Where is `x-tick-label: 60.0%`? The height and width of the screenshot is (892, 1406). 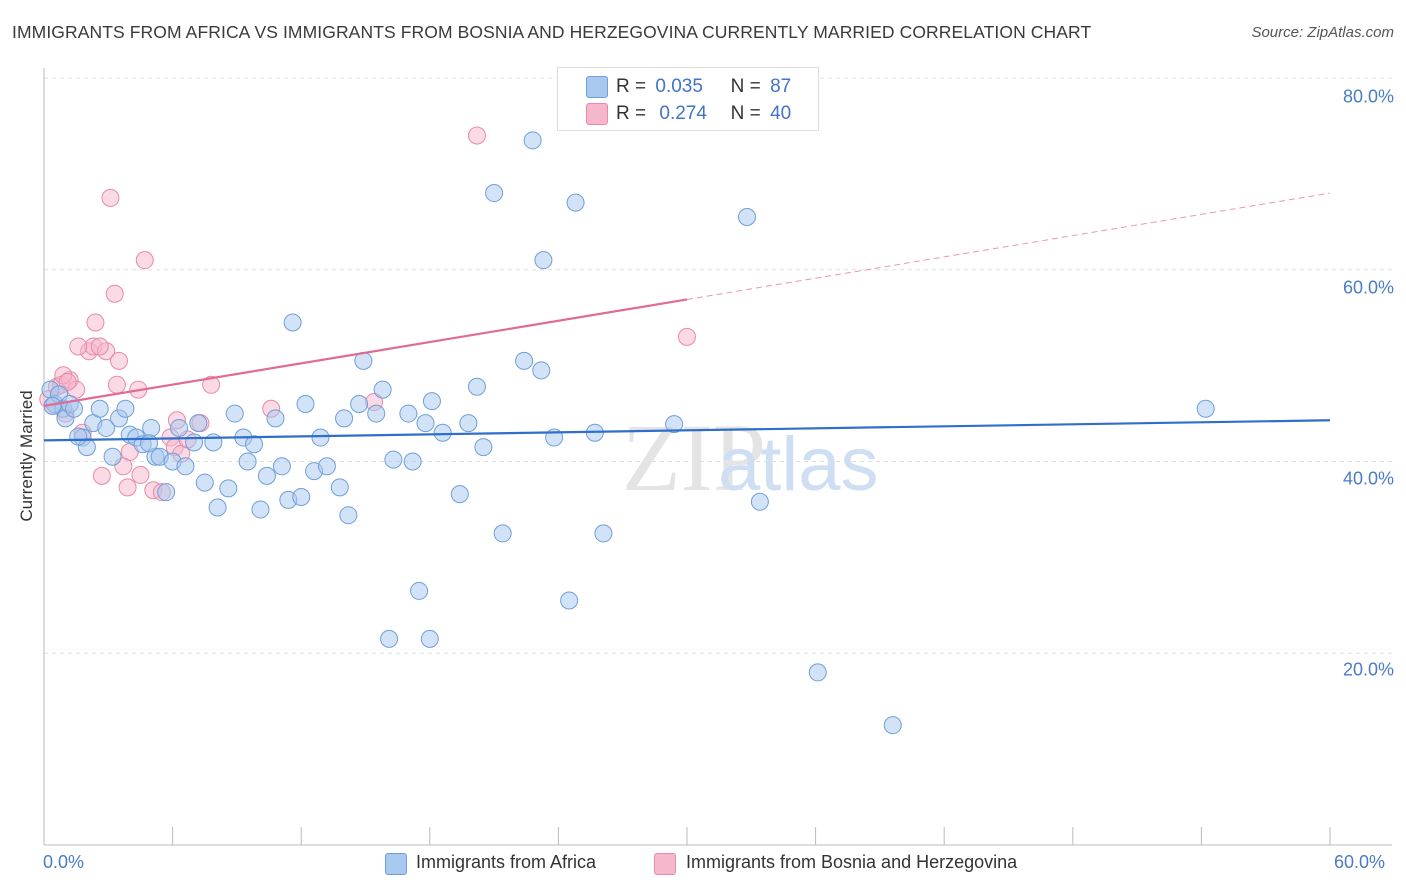 x-tick-label: 60.0% is located at coordinates (1360, 862).